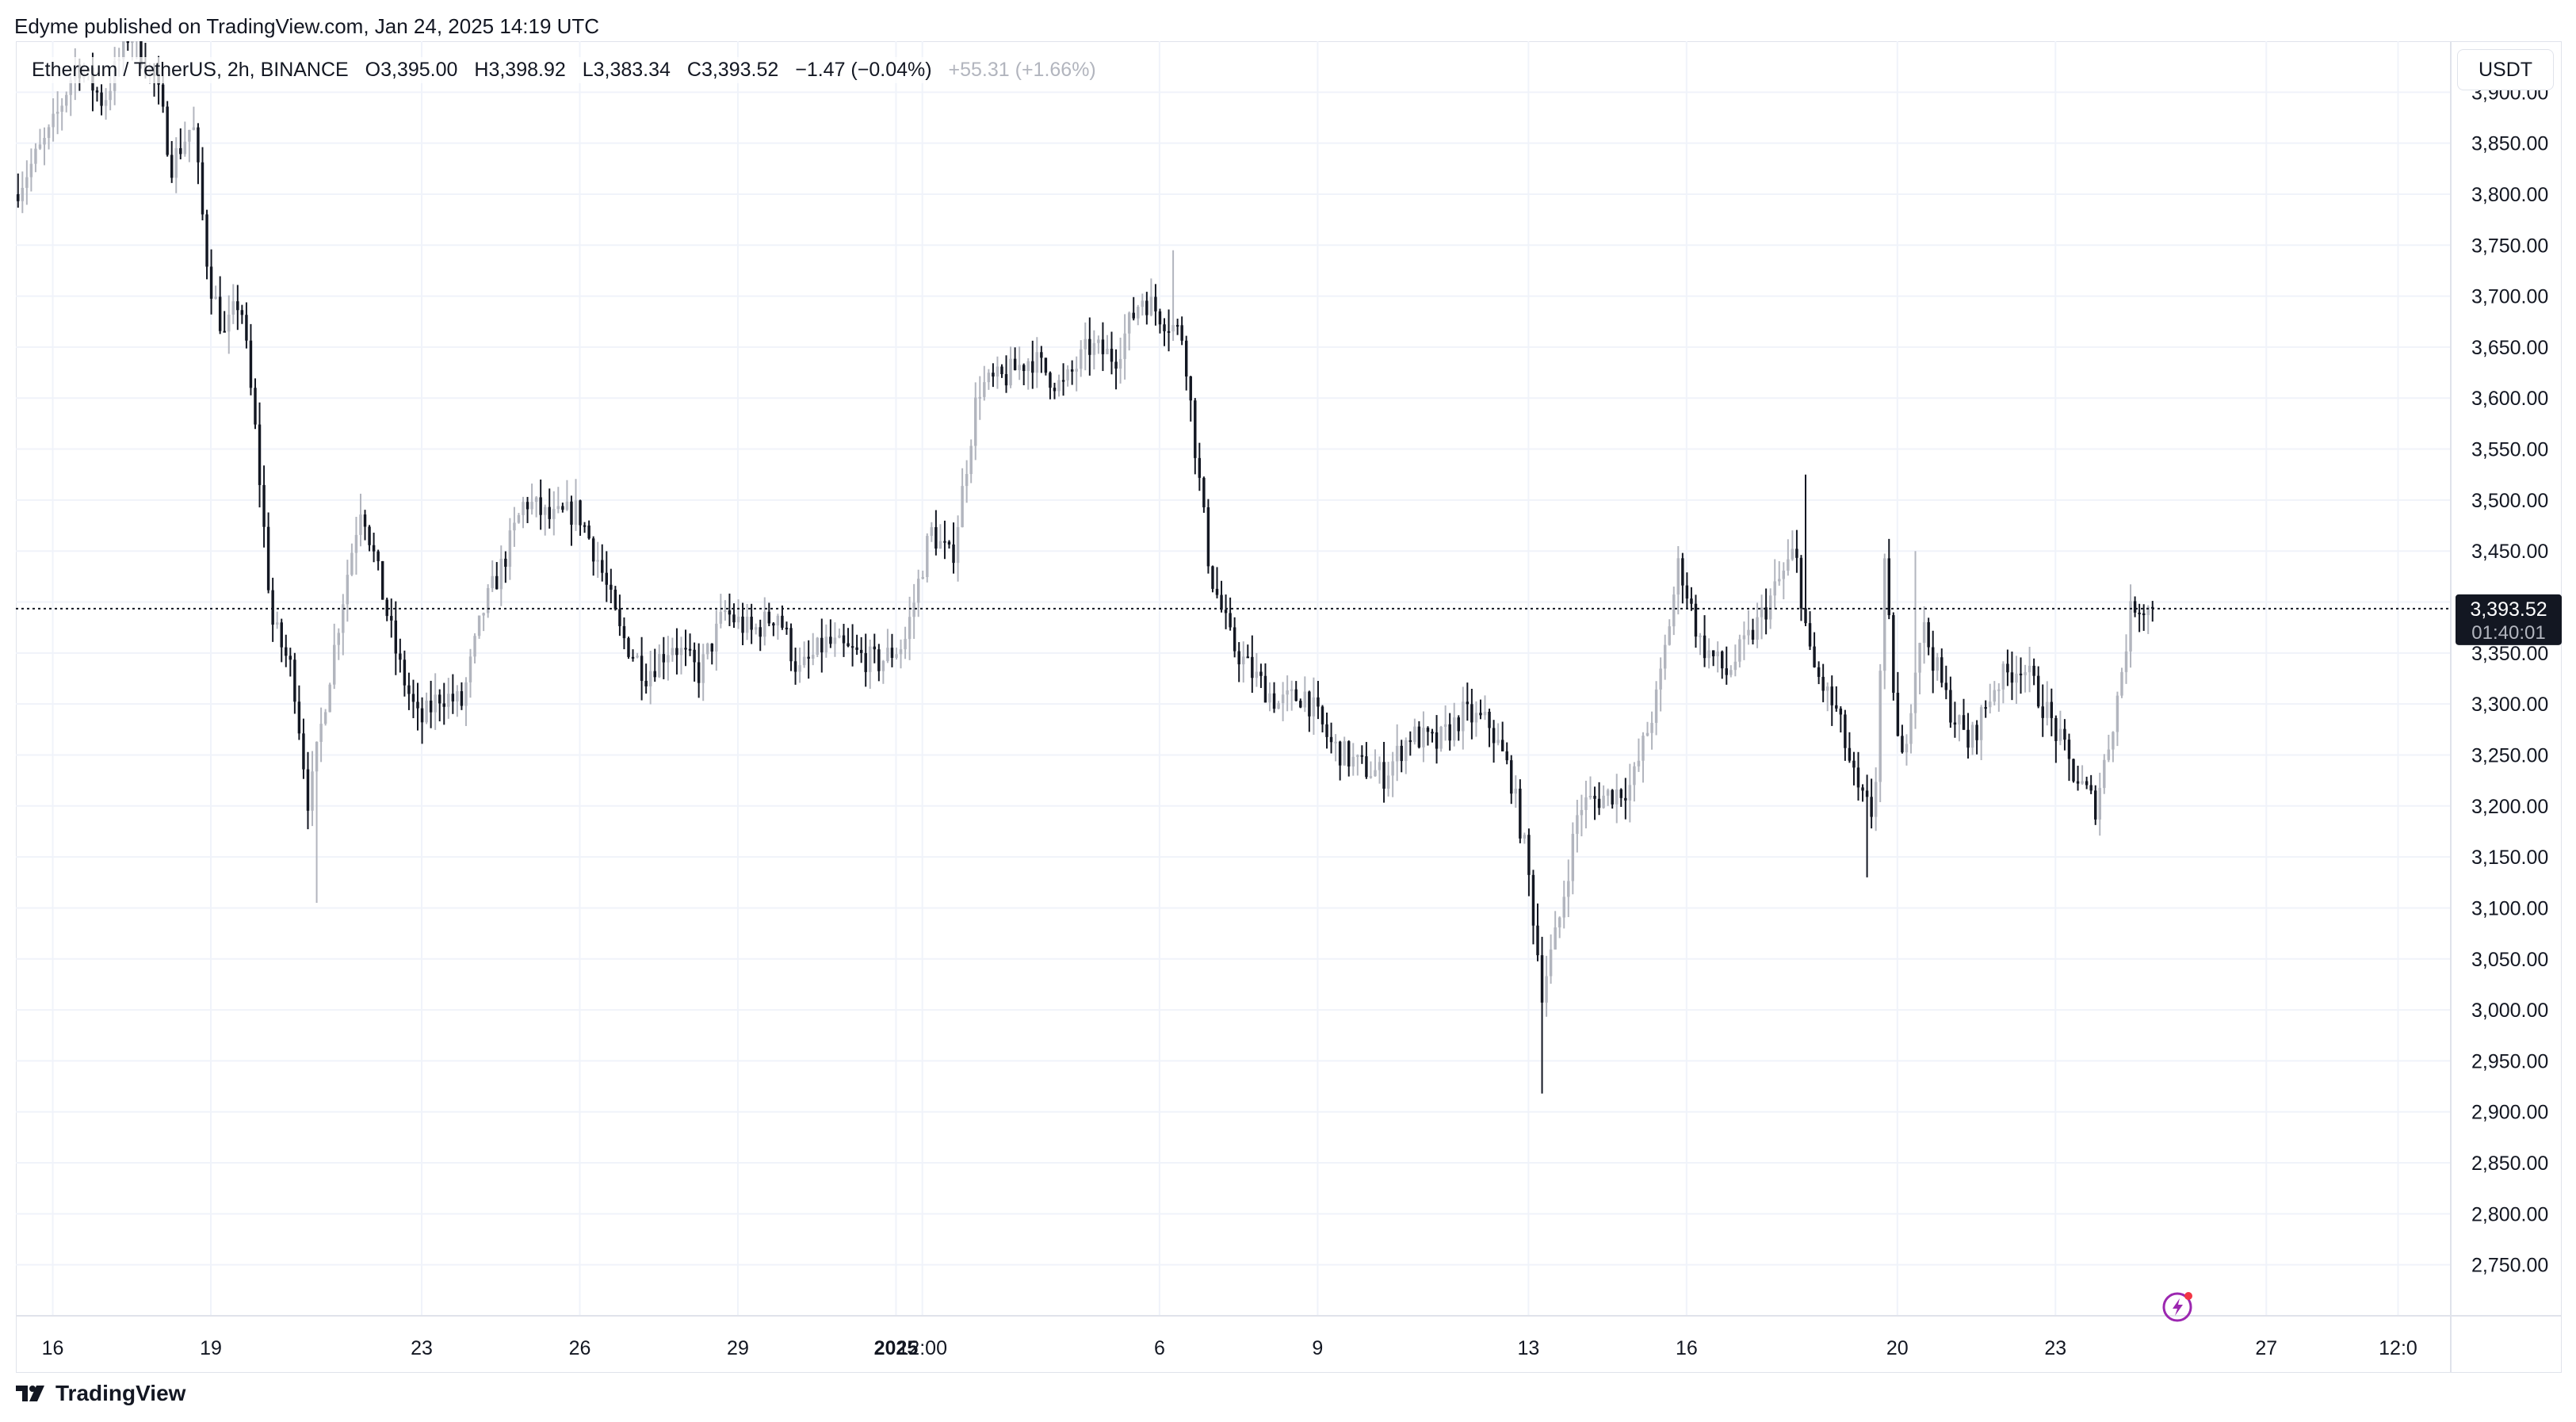 Image resolution: width=2576 pixels, height=1422 pixels. What do you see at coordinates (53, 1348) in the screenshot?
I see `x-tick-label: 16` at bounding box center [53, 1348].